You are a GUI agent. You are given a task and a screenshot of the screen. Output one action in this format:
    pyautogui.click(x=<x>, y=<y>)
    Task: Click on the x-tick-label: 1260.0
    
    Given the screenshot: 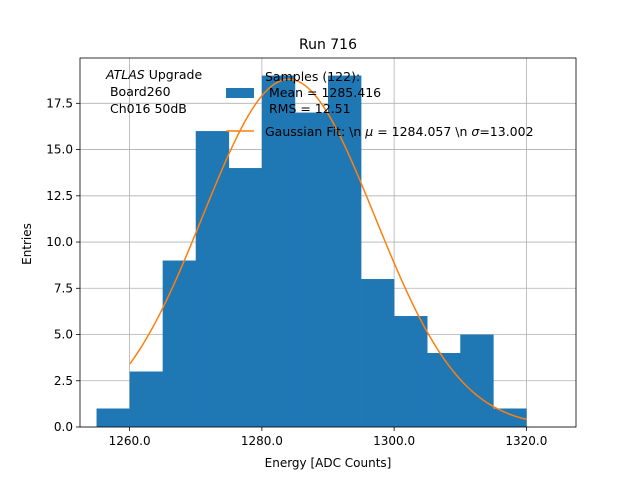 What is the action you would take?
    pyautogui.click(x=130, y=441)
    